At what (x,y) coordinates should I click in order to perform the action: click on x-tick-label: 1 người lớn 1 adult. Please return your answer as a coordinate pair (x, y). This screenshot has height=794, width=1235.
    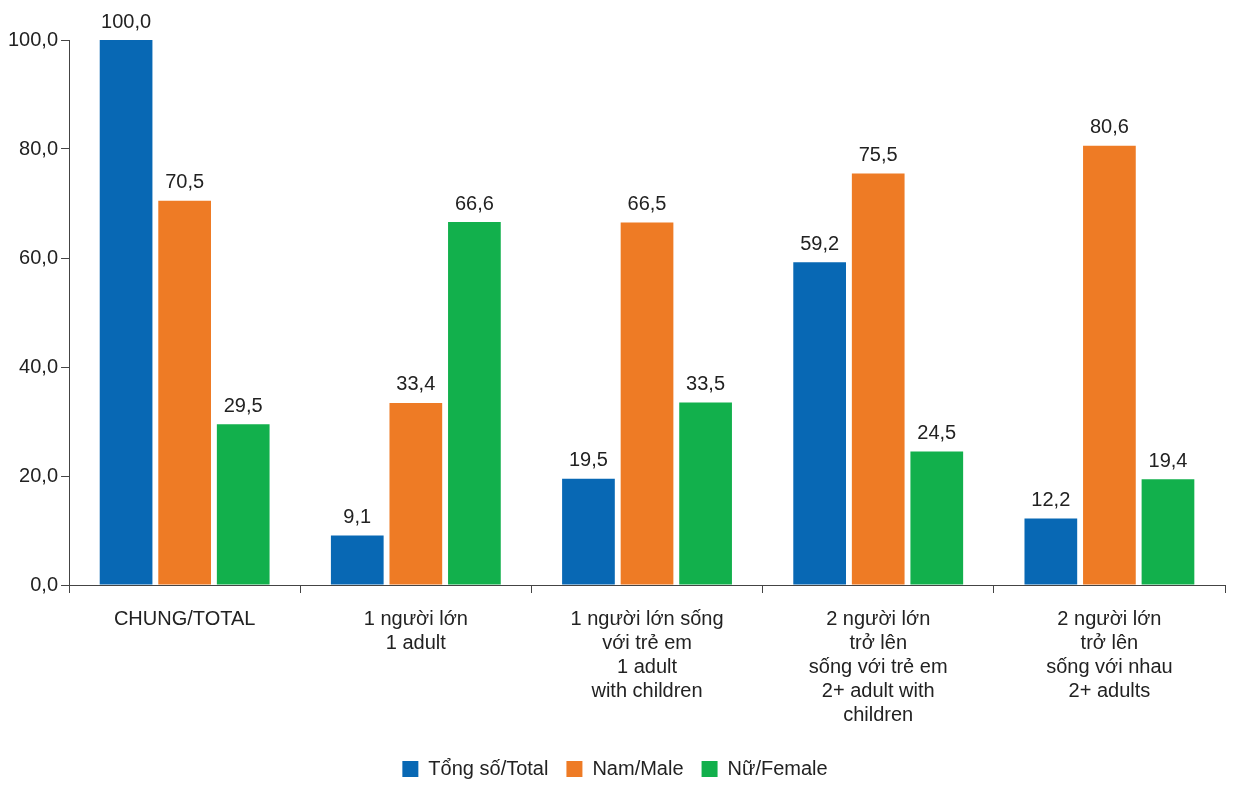
    Looking at the image, I should click on (415, 629).